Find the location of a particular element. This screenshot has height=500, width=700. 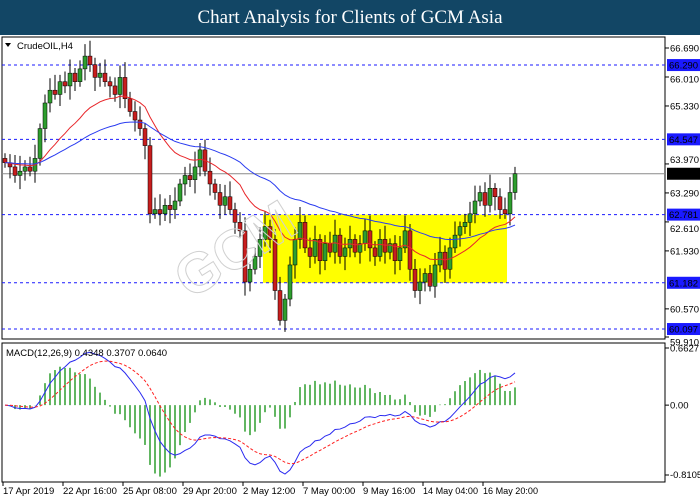

price-tick-label: 63.970 is located at coordinates (684, 160).